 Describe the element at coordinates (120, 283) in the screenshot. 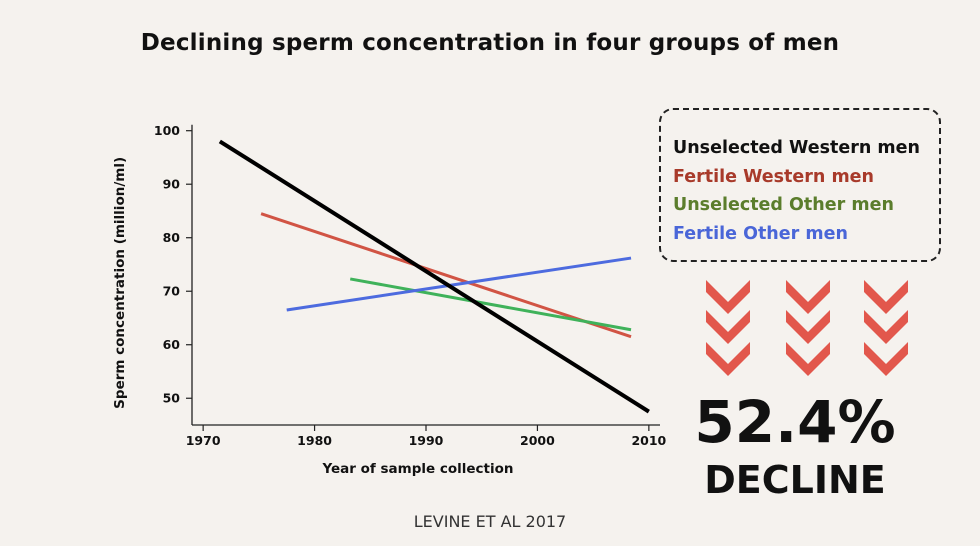

I see `y-axis-label: Sperm concentration (million/ml)` at that location.